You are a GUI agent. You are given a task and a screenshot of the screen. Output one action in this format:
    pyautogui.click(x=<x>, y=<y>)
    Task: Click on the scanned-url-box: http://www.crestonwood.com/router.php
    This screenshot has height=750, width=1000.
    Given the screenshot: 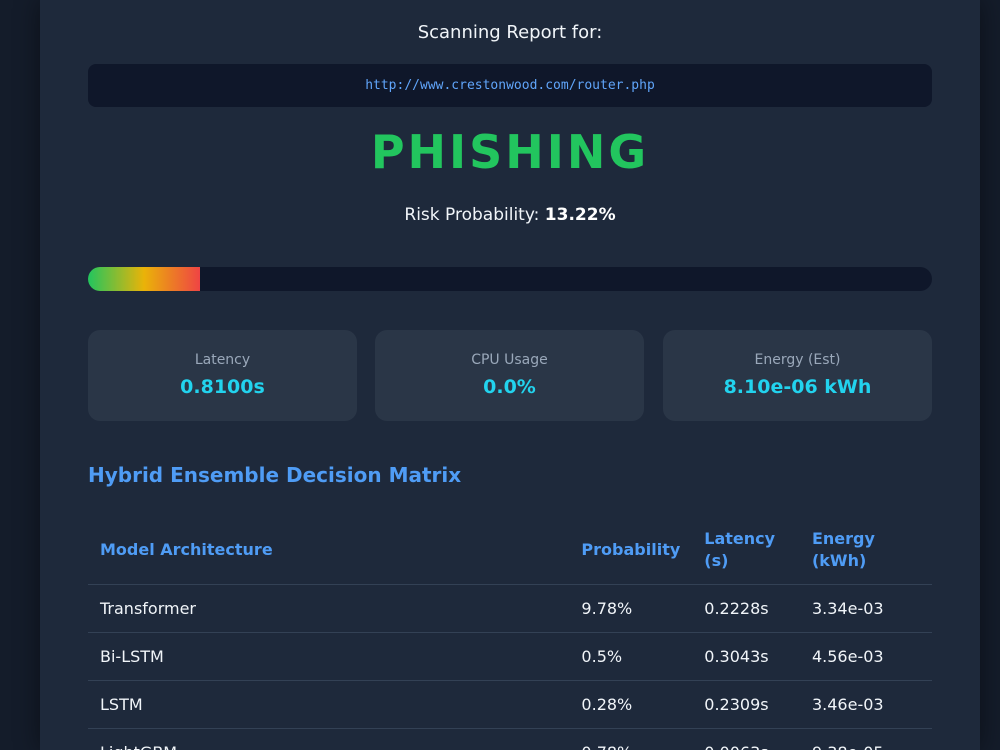 What is the action you would take?
    pyautogui.click(x=510, y=85)
    